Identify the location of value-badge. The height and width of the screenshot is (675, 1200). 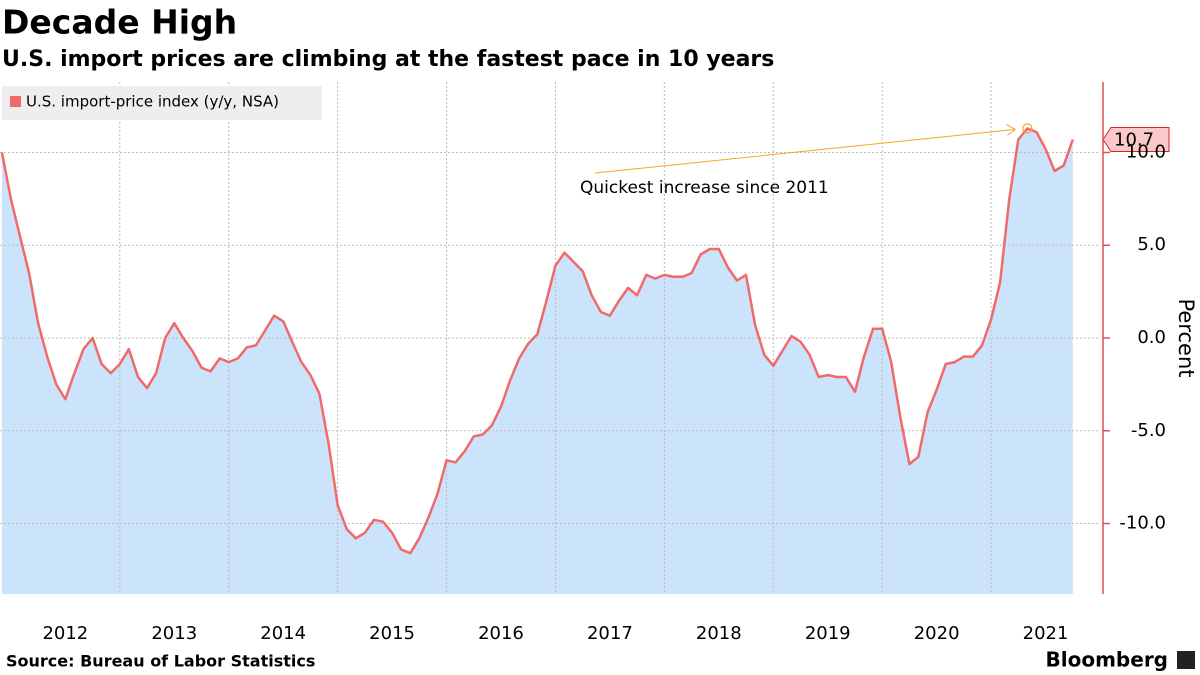
(1136, 140).